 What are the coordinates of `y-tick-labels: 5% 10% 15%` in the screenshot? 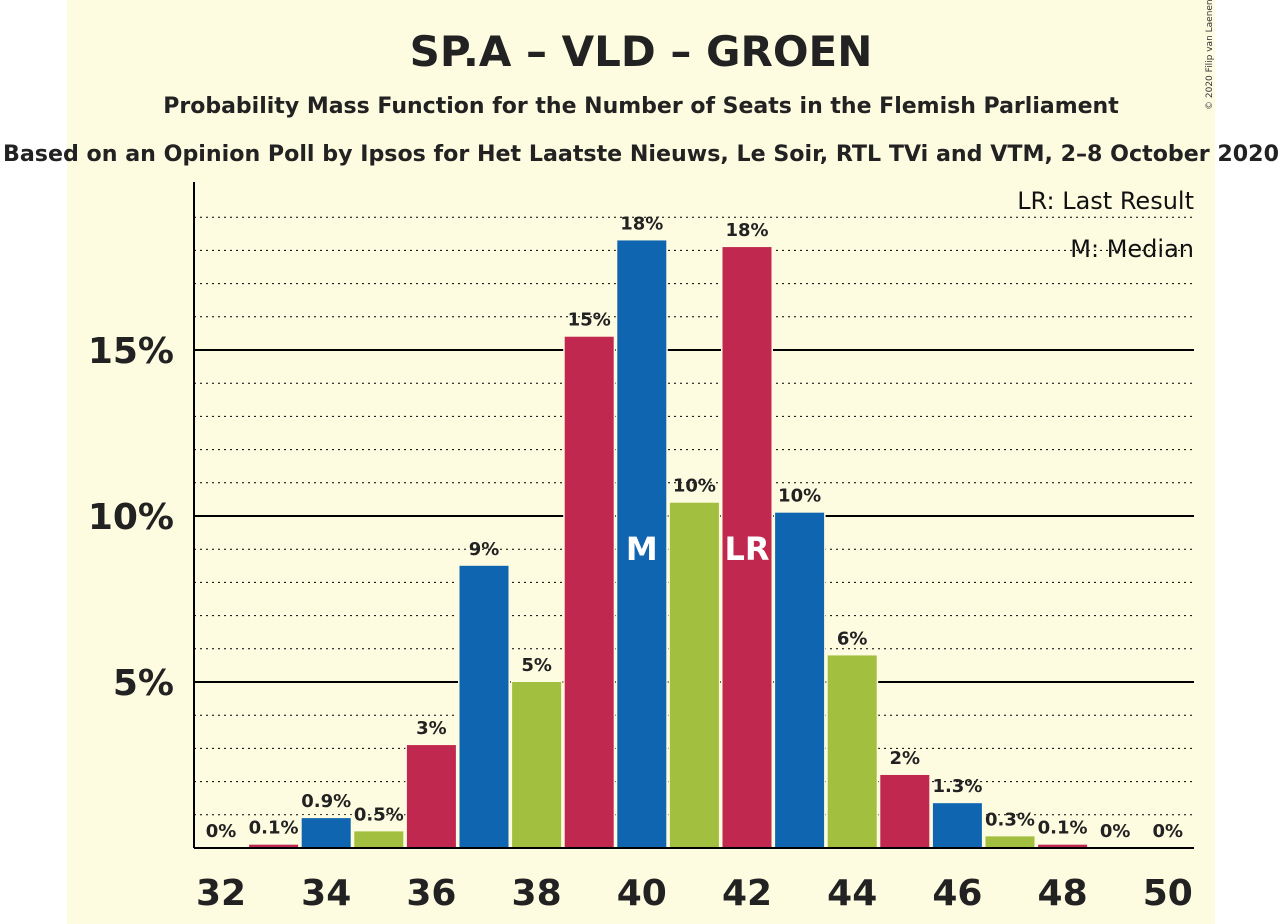 It's located at (131, 517).